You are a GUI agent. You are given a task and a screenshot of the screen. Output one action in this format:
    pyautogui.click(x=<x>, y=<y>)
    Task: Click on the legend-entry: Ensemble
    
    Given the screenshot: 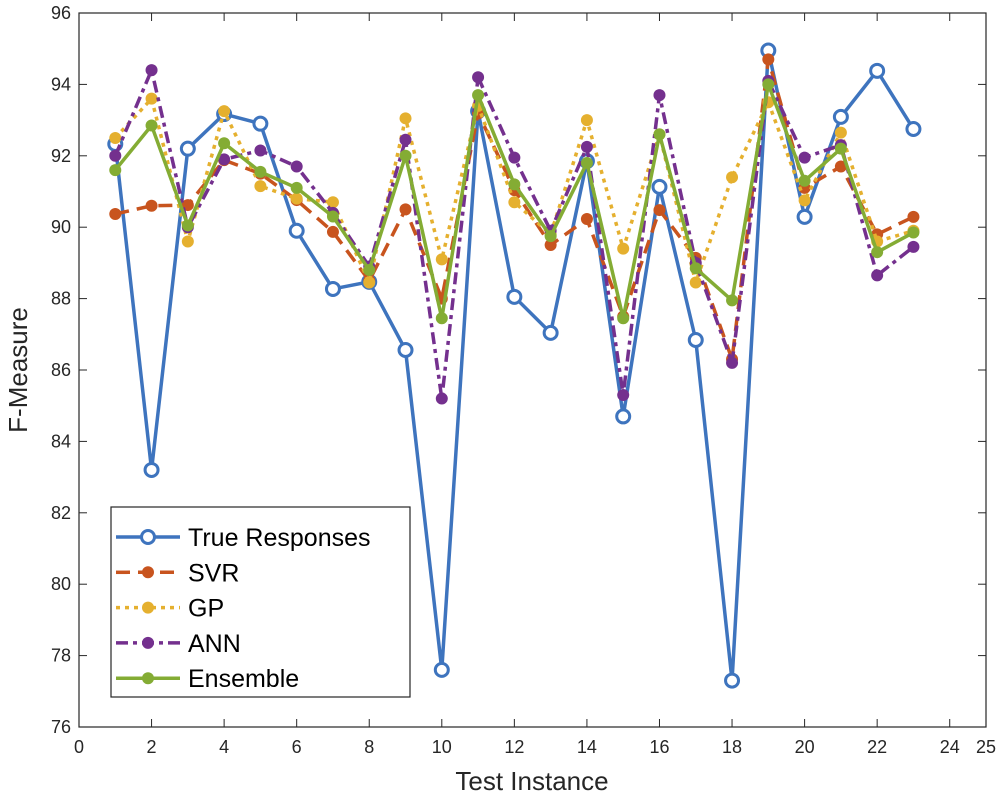 What is the action you would take?
    pyautogui.click(x=207, y=679)
    